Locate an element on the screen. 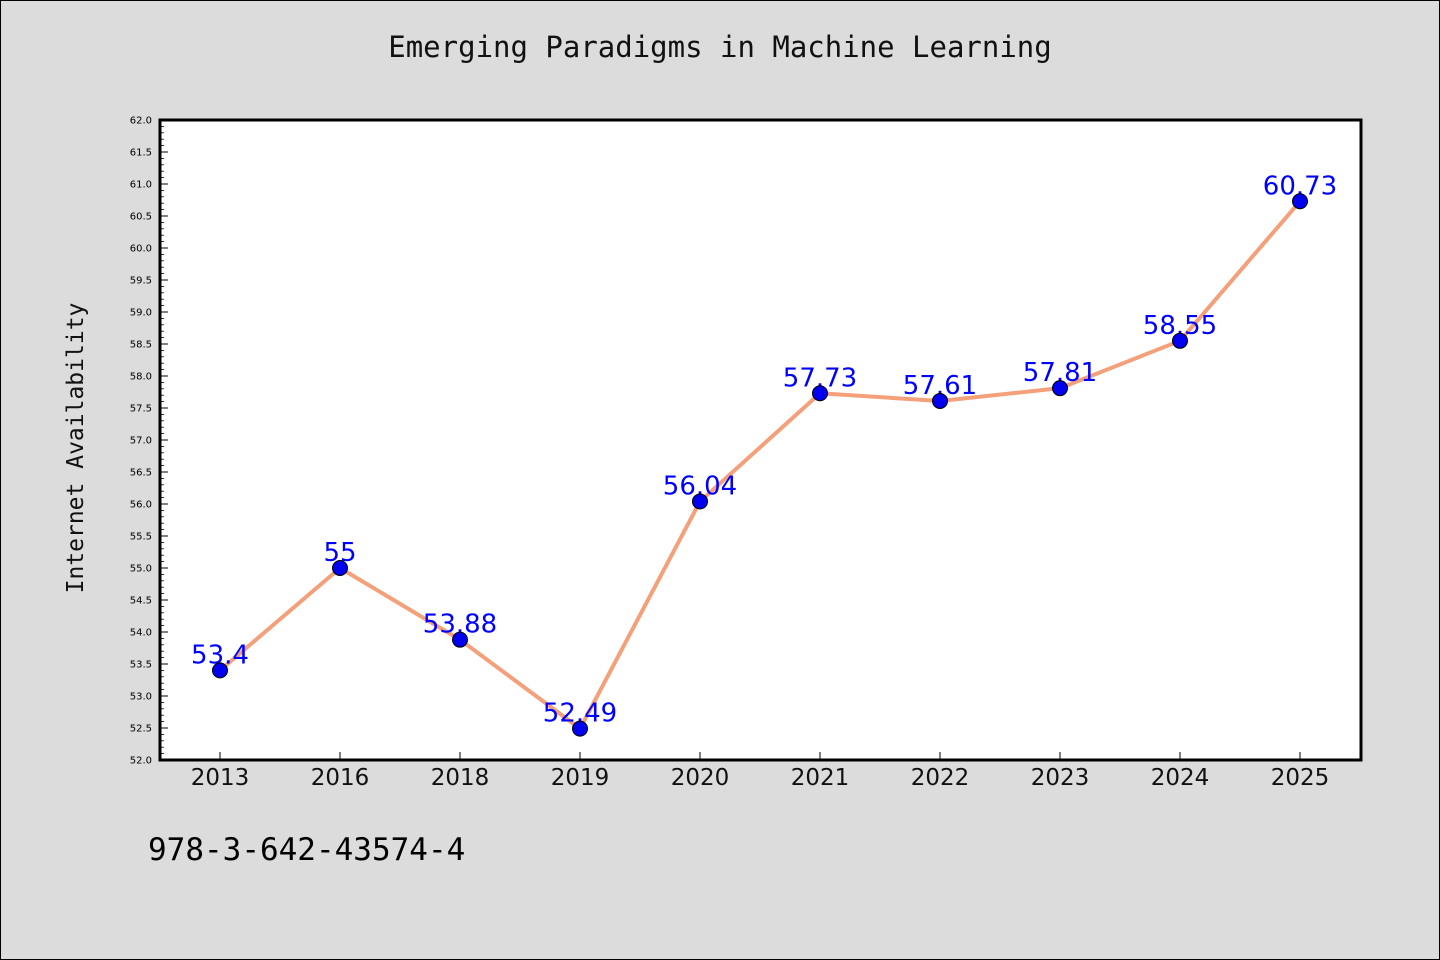 This screenshot has width=1440, height=960. x-tick-label: 2022 is located at coordinates (940, 778).